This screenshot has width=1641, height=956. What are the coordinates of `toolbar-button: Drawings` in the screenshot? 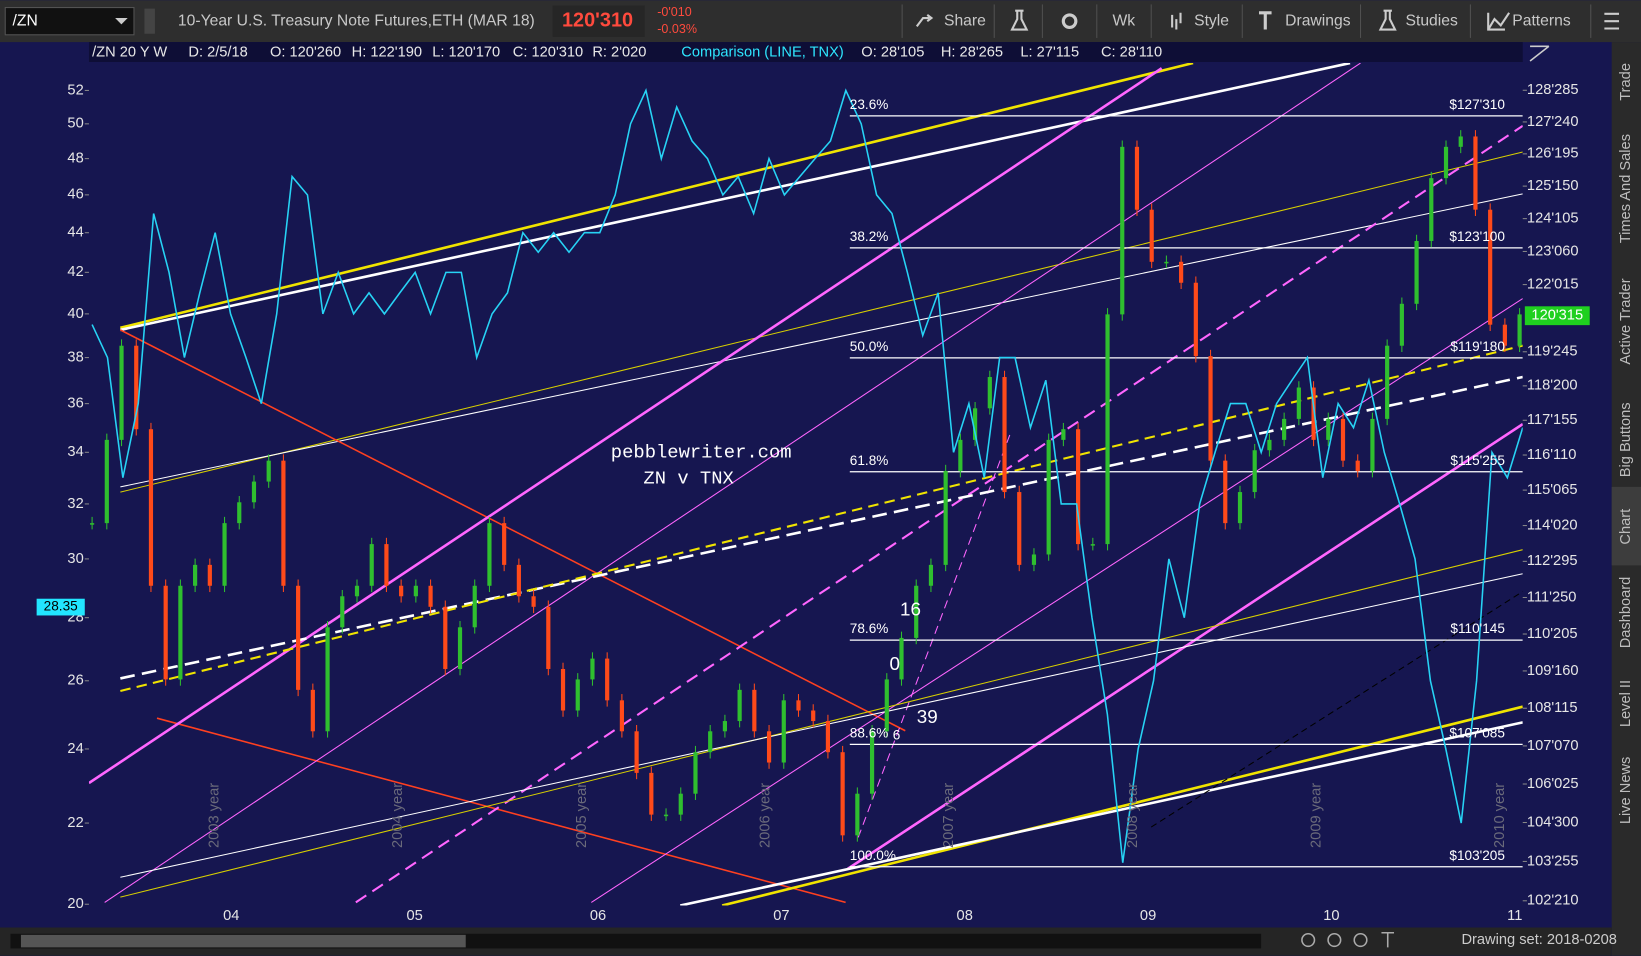 It's located at (1318, 20).